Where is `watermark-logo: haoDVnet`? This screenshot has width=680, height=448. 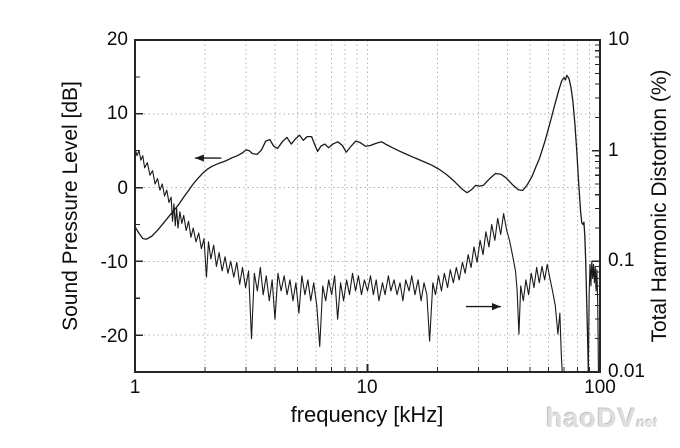 watermark-logo: haoDVnet is located at coordinates (611, 420).